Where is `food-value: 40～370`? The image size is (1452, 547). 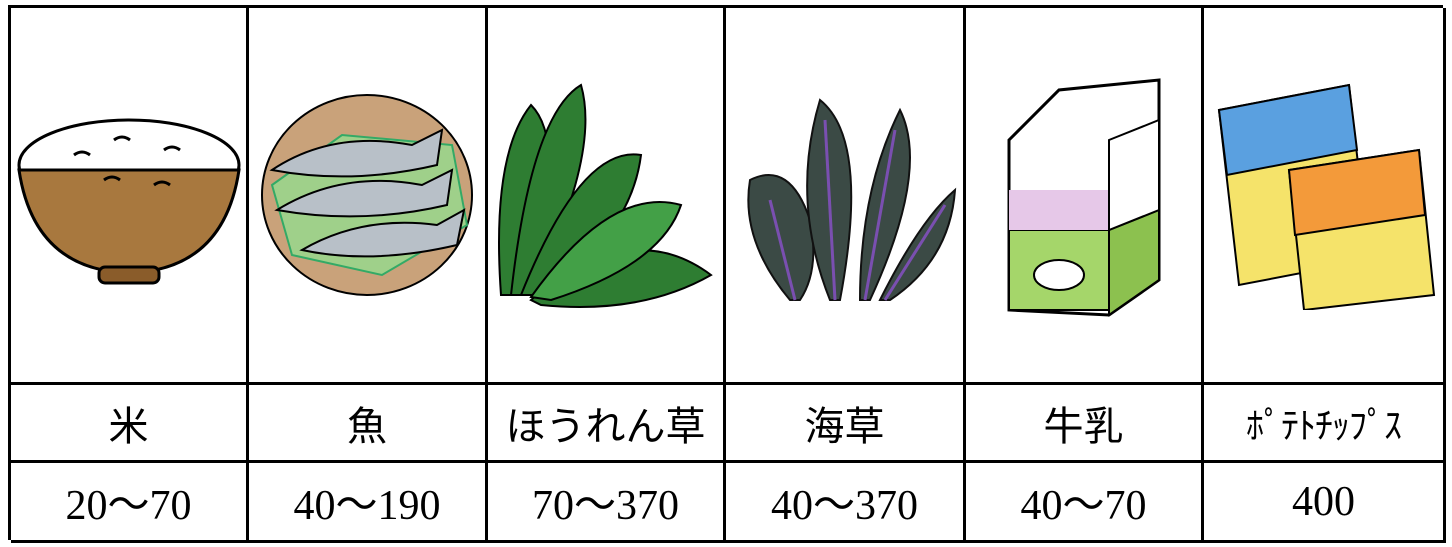
food-value: 40～370 is located at coordinates (844, 506).